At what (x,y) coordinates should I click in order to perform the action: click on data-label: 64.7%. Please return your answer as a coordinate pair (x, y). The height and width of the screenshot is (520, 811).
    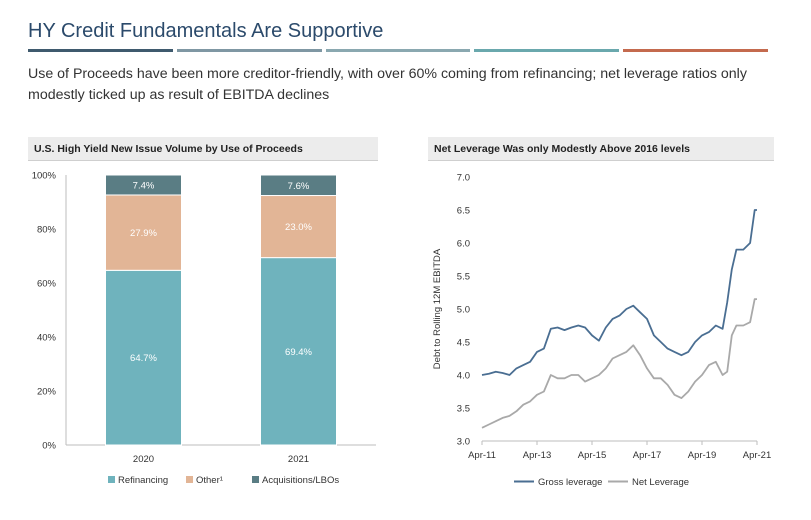
    Looking at the image, I should click on (143, 358).